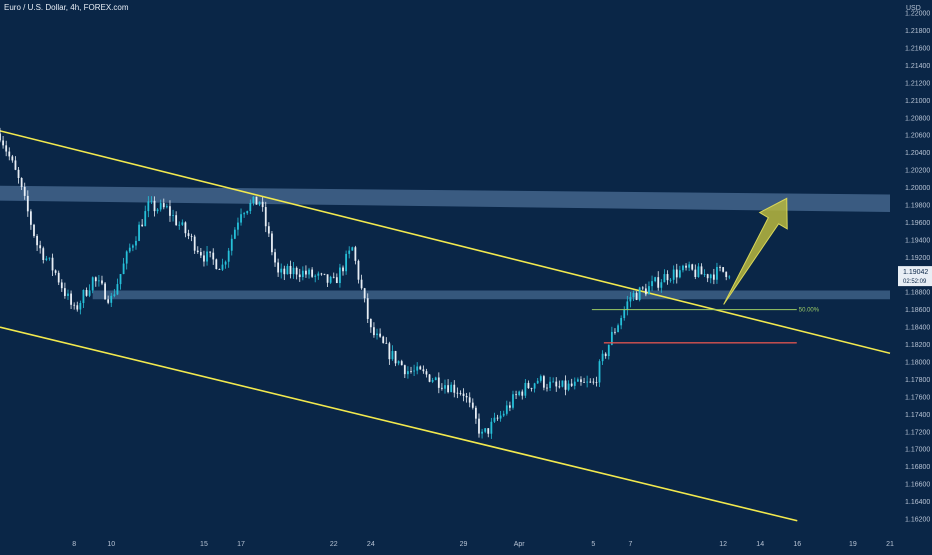 The image size is (932, 555). I want to click on x-tick-3: 17, so click(241, 544).